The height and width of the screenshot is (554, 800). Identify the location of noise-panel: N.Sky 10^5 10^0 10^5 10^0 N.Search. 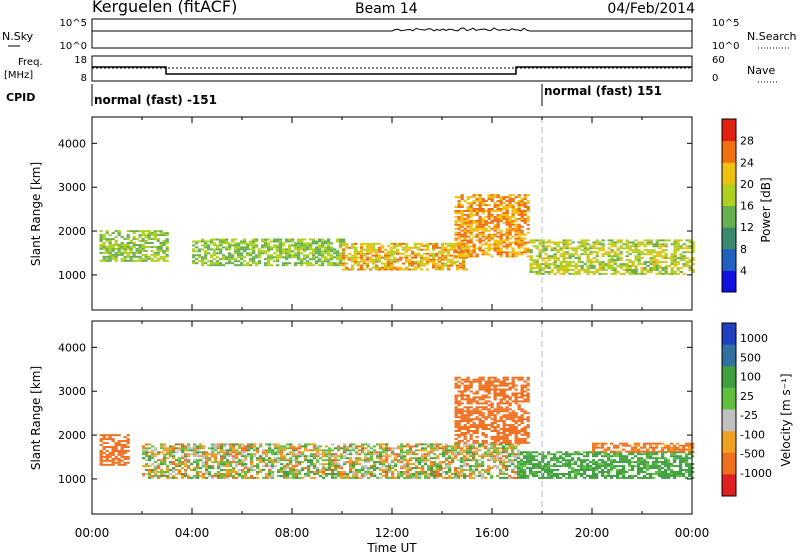
(399, 35).